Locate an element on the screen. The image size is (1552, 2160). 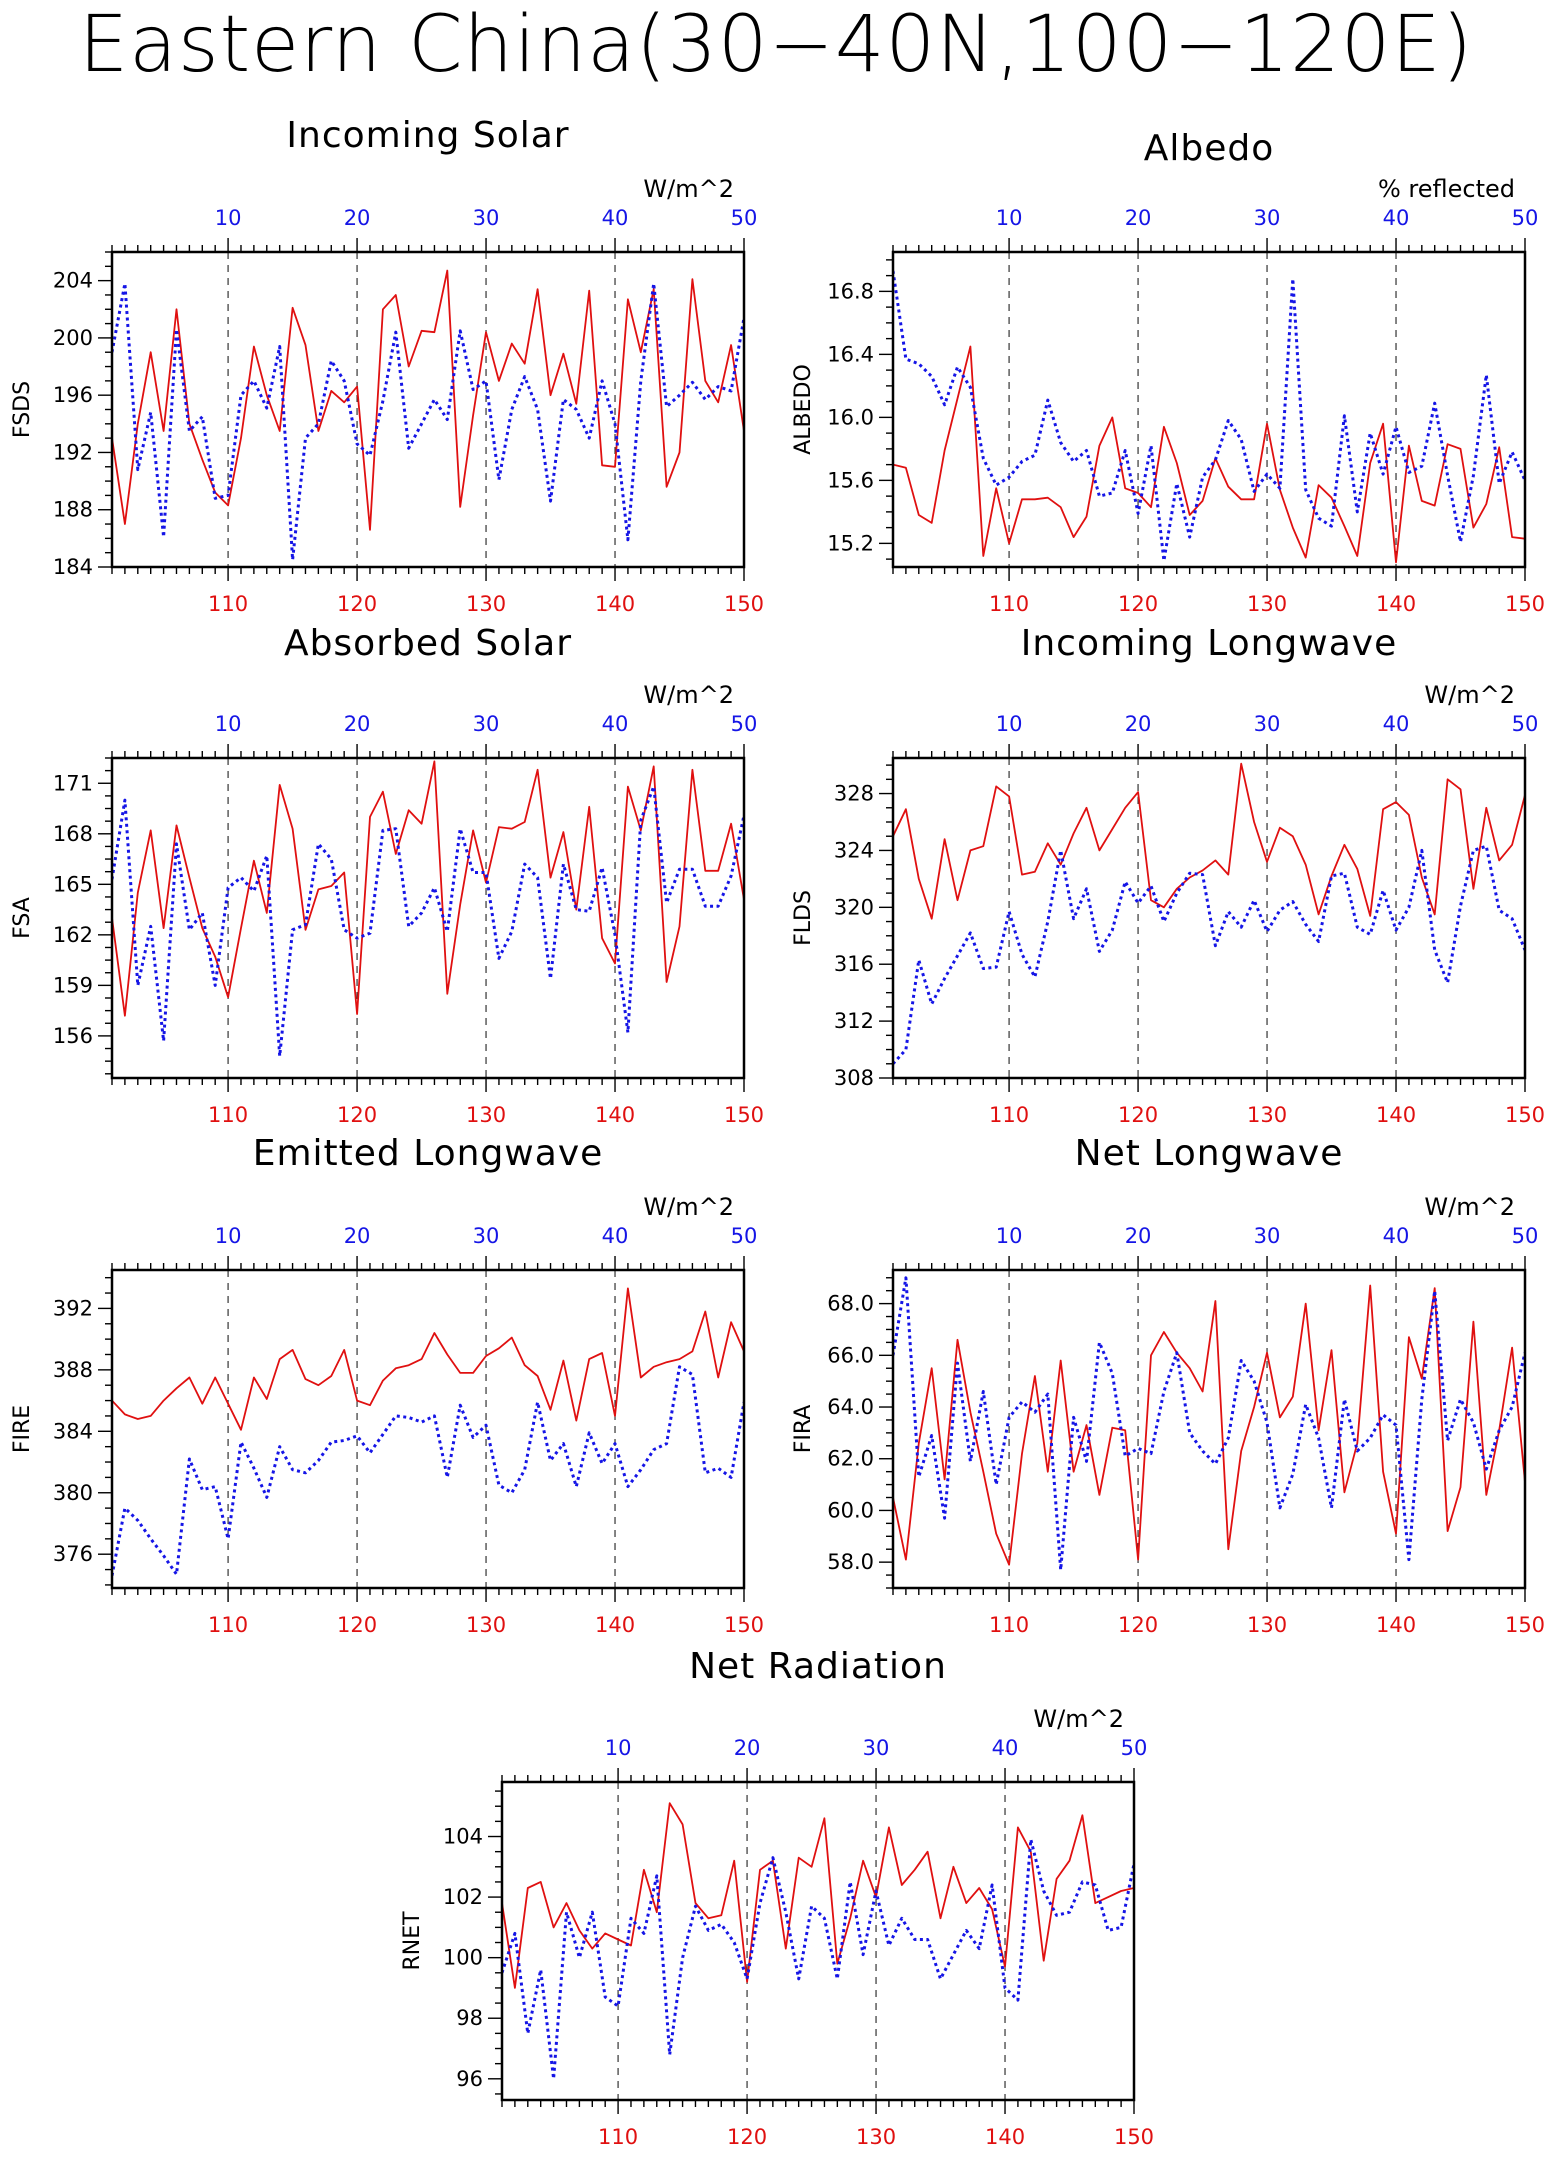
y-tick-label: 68.0 is located at coordinates (850, 1304).